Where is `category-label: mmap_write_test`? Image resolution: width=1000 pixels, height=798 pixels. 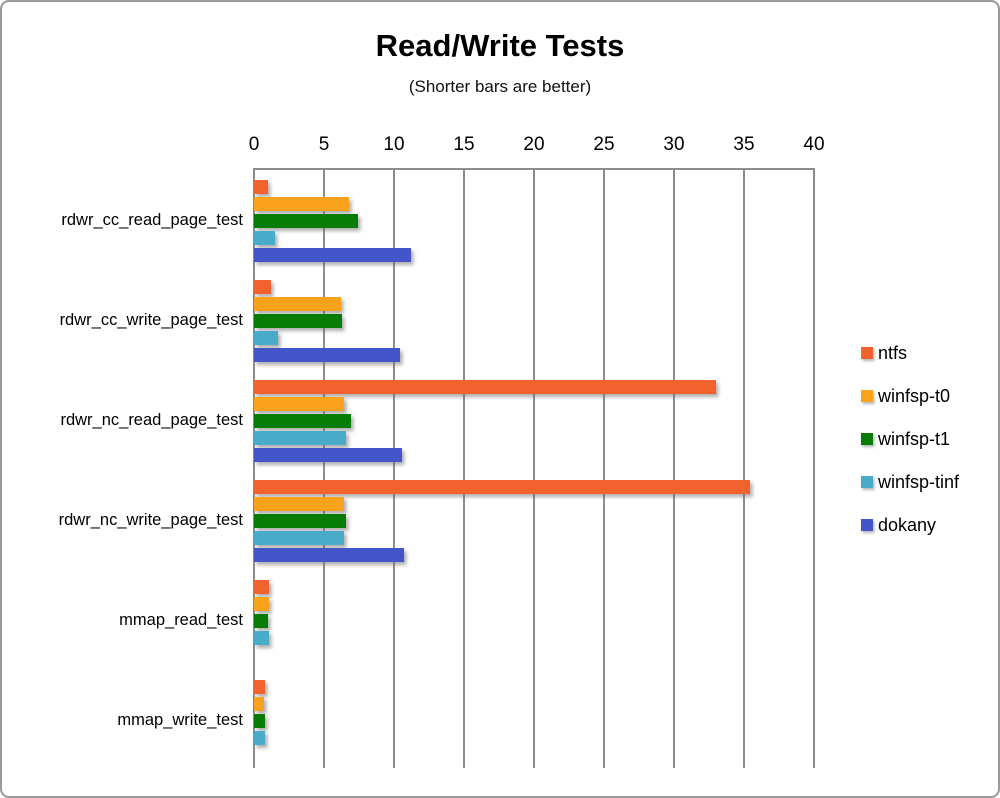 category-label: mmap_write_test is located at coordinates (180, 720).